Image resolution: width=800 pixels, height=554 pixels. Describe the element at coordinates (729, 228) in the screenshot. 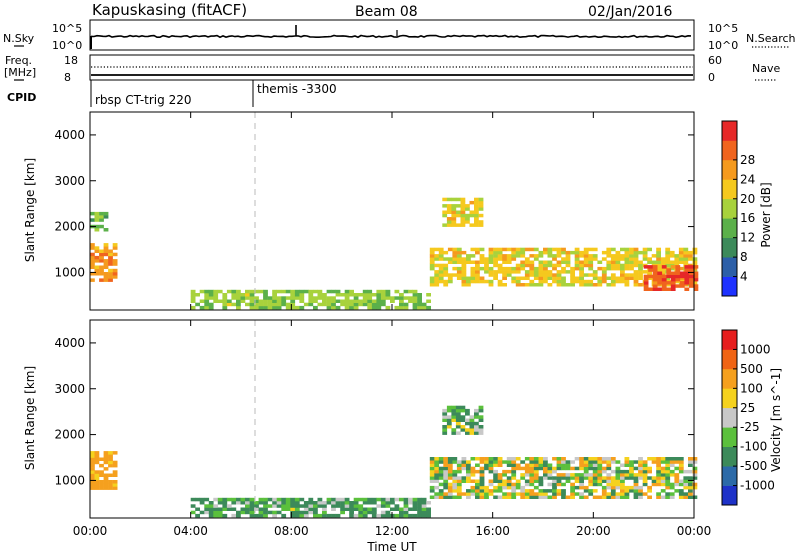

I see `colorbar-swatch` at that location.